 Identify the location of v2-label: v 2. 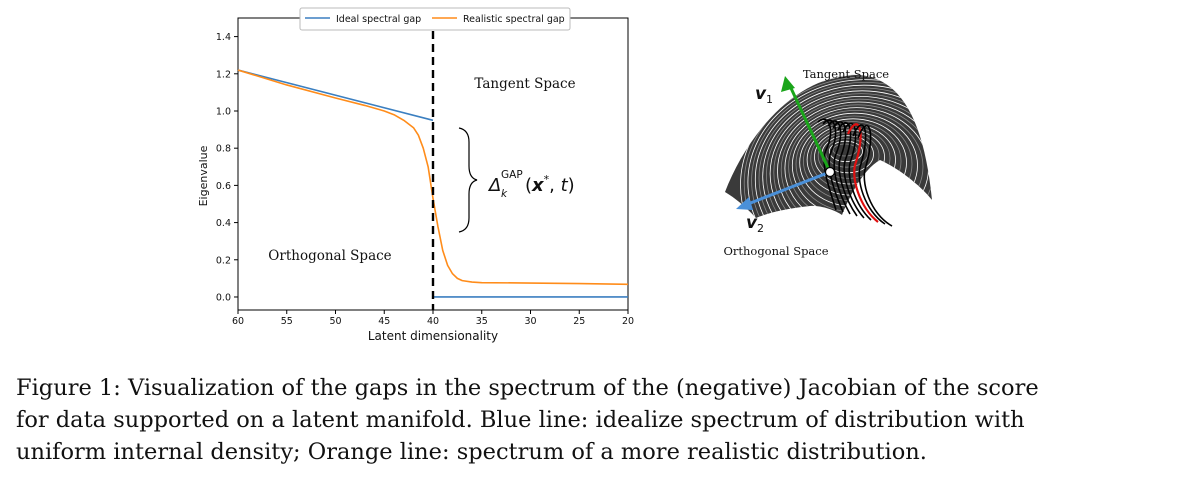
(755, 224).